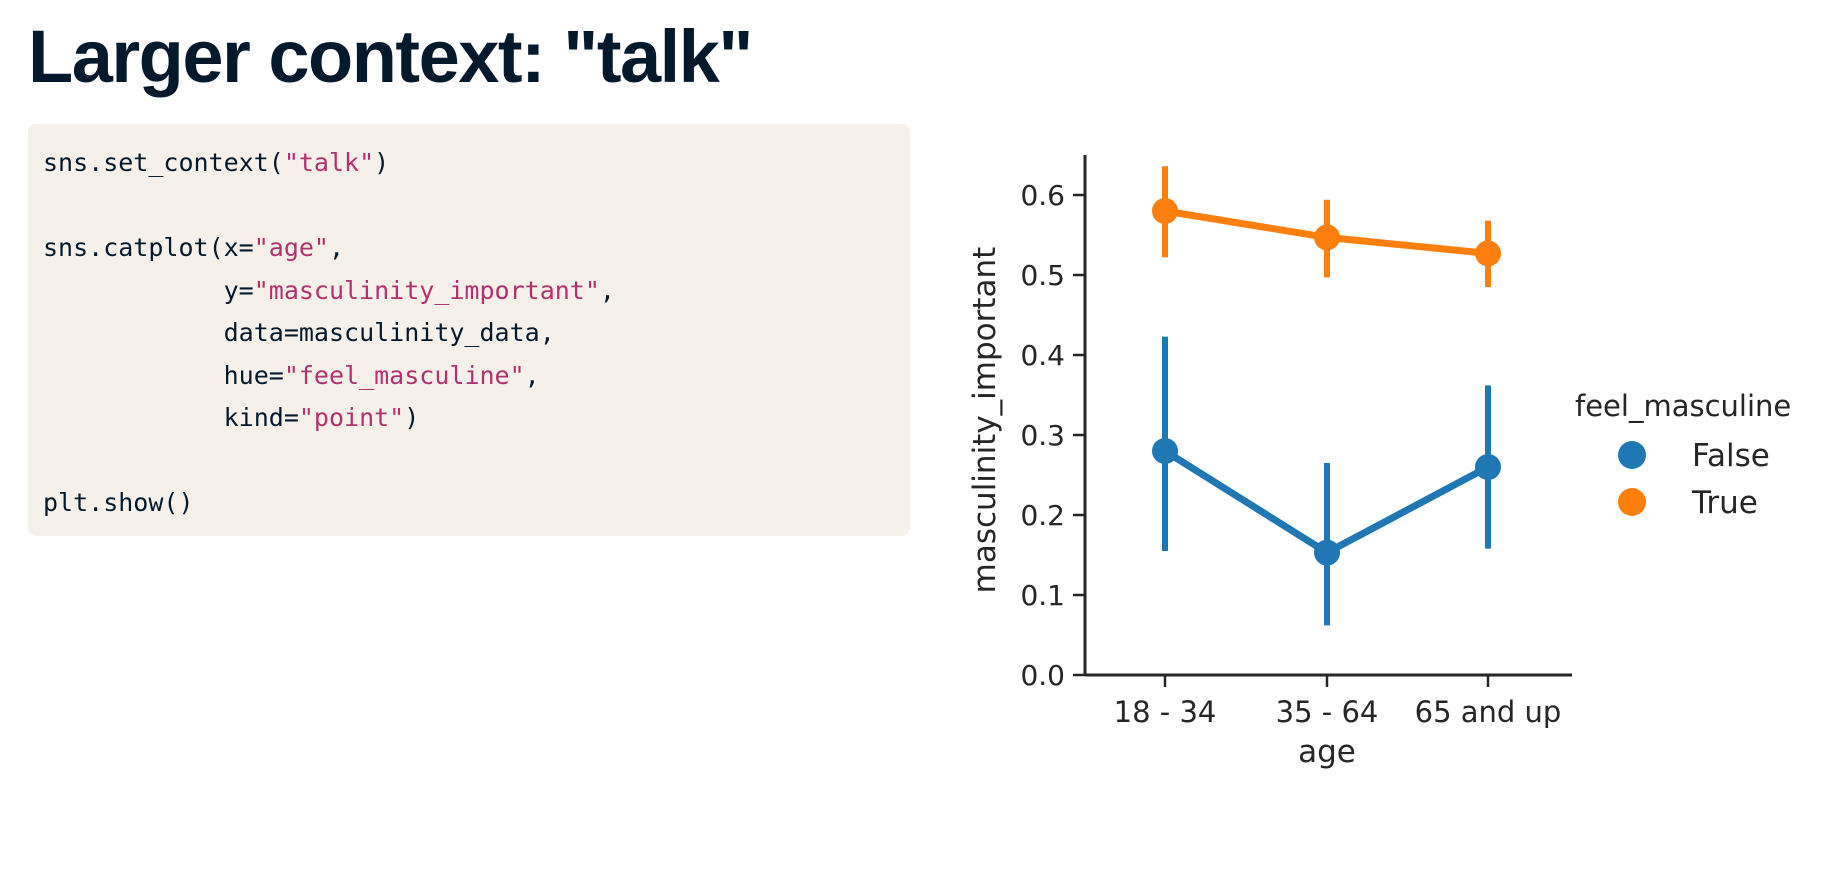 The height and width of the screenshot is (875, 1841). What do you see at coordinates (1042, 675) in the screenshot?
I see `y-tick-label: 0.0` at bounding box center [1042, 675].